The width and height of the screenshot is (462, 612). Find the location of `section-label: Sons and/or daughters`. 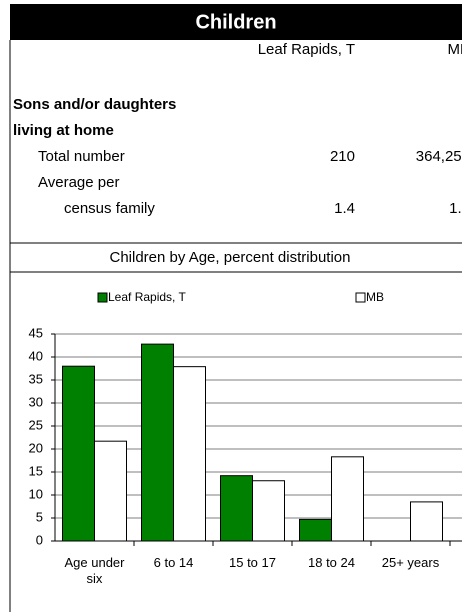

section-label: Sons and/or daughters is located at coordinates (94, 104).